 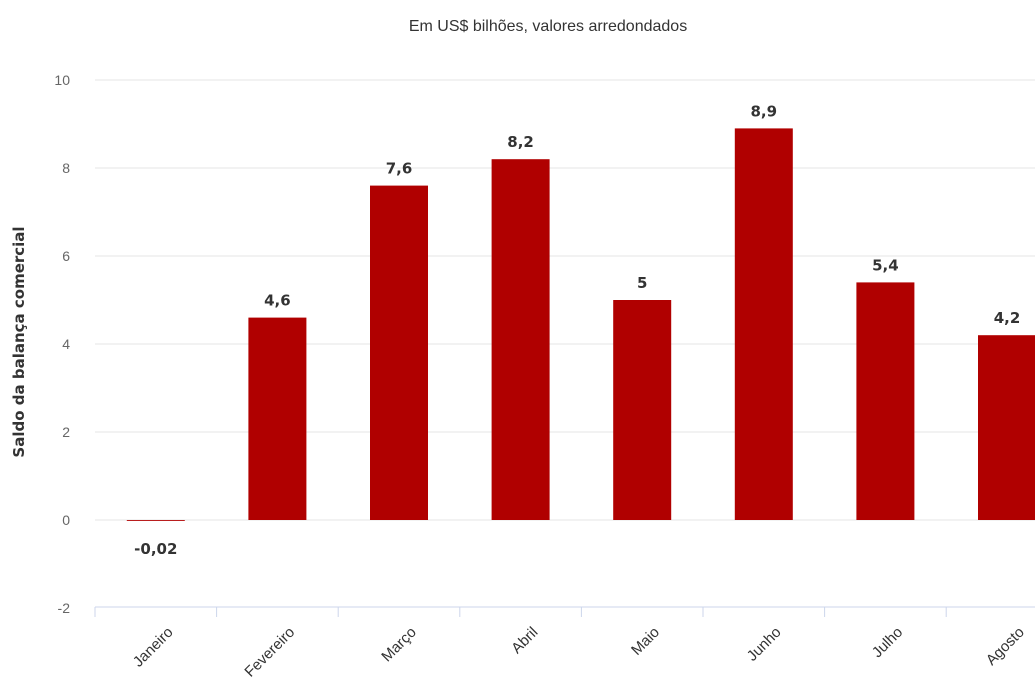 What do you see at coordinates (64, 608) in the screenshot?
I see `y-tick-label: -2` at bounding box center [64, 608].